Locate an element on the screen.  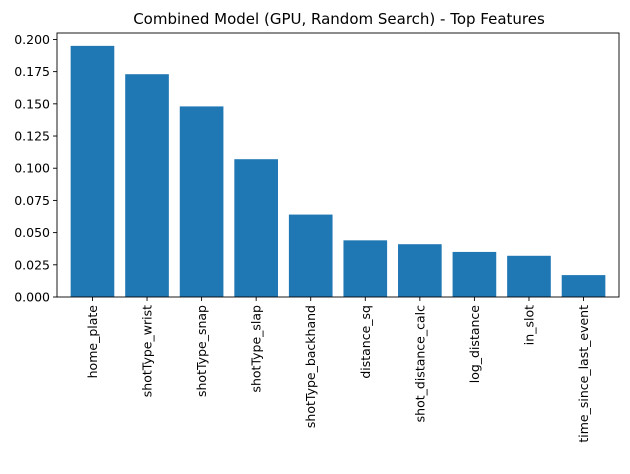
y-tick-label: 0.025 is located at coordinates (32, 264).